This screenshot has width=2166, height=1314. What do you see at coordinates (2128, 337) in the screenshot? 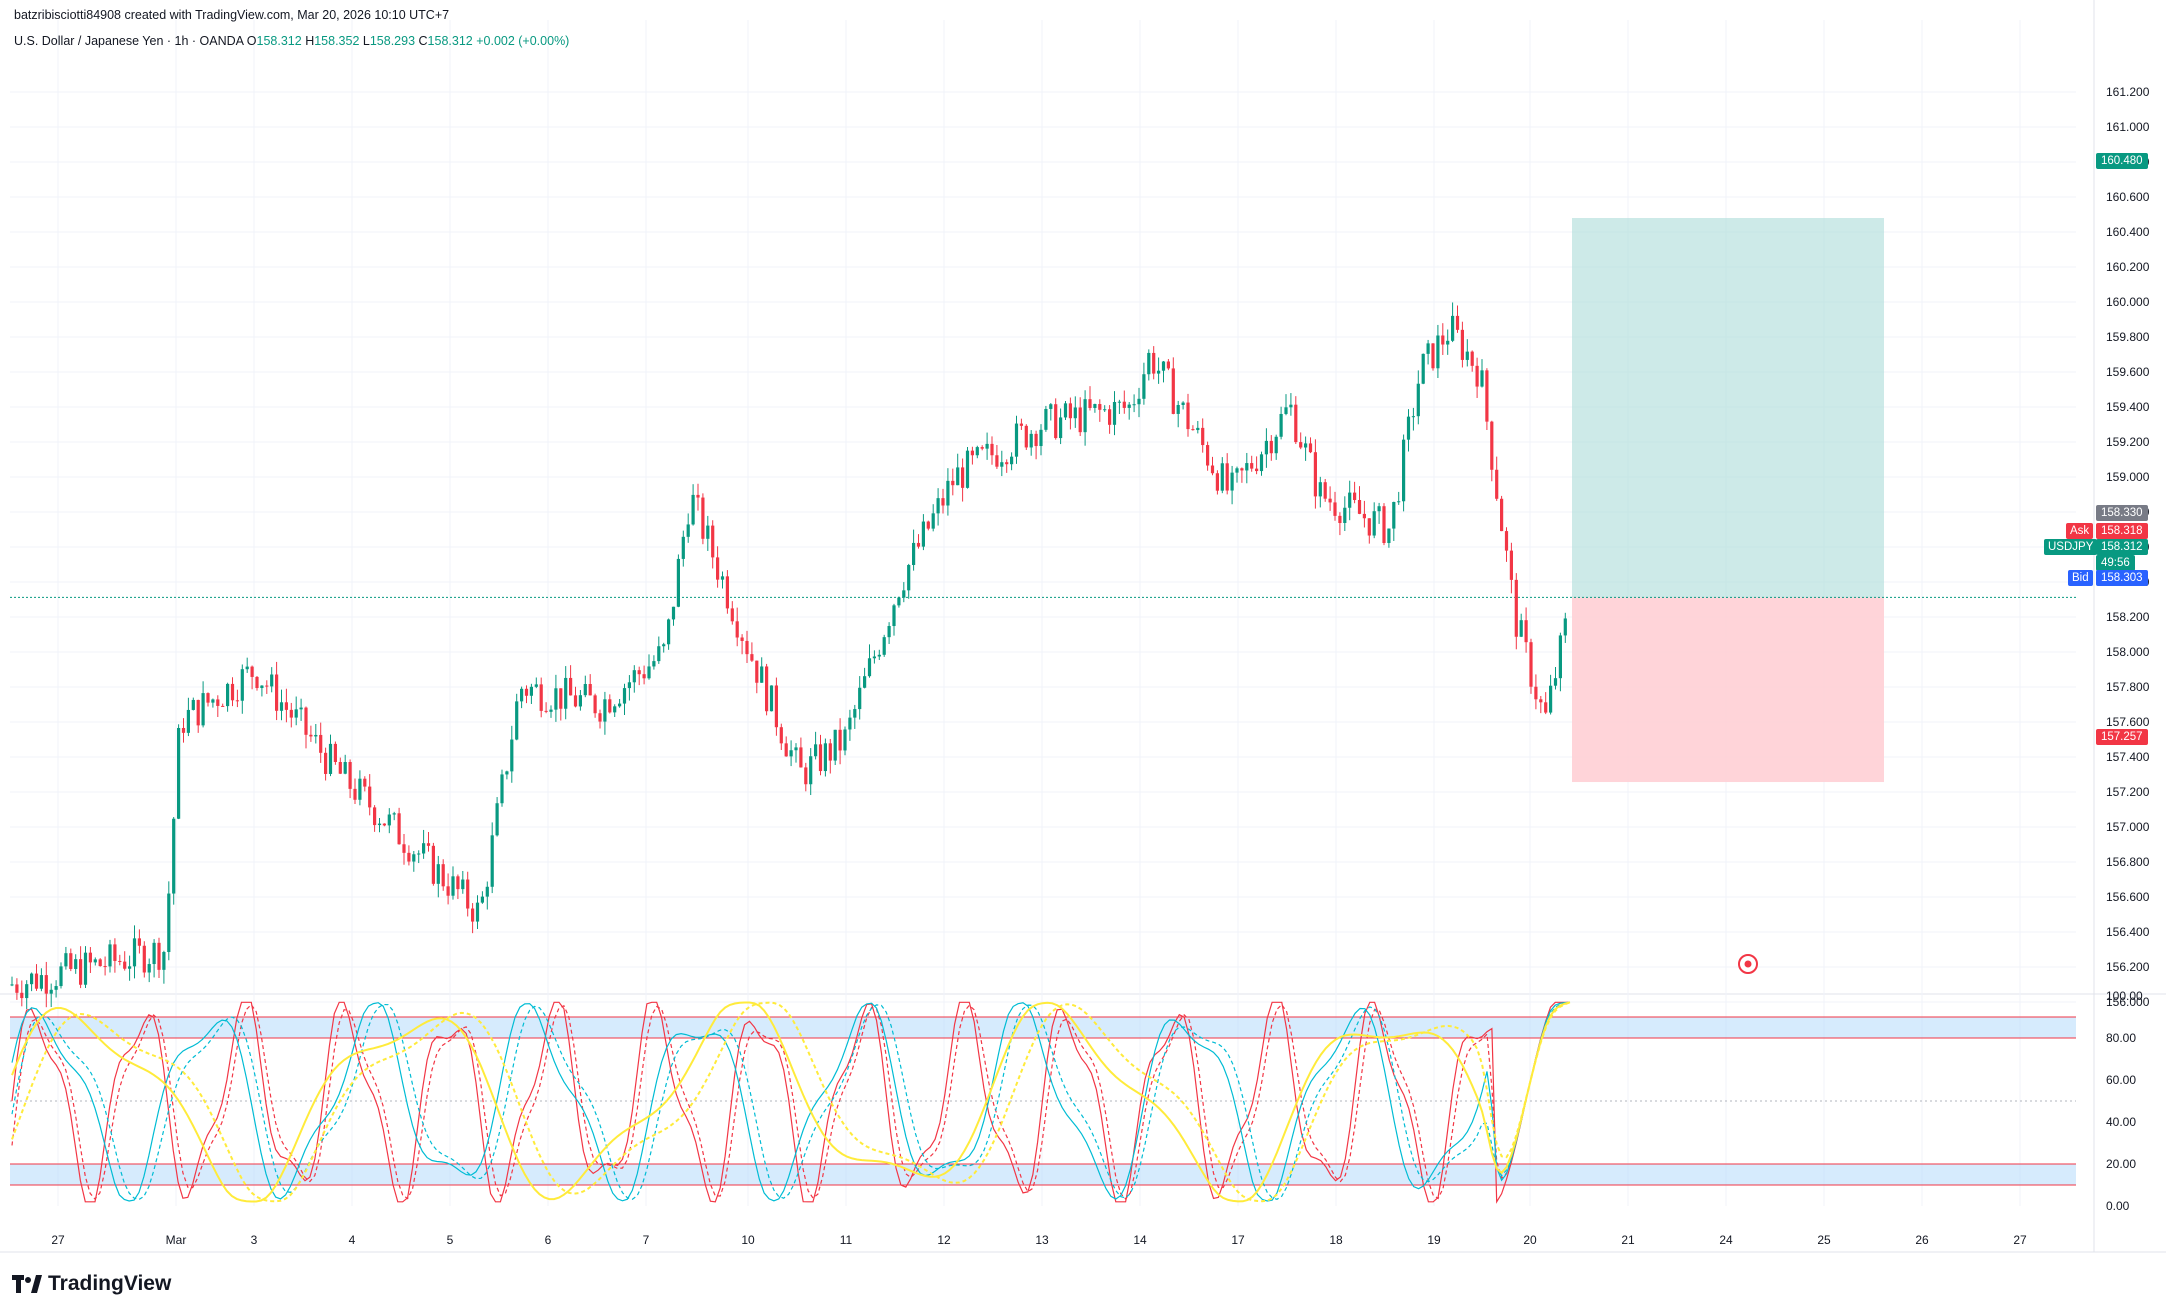
I see `price-tick-label: 159.800` at bounding box center [2128, 337].